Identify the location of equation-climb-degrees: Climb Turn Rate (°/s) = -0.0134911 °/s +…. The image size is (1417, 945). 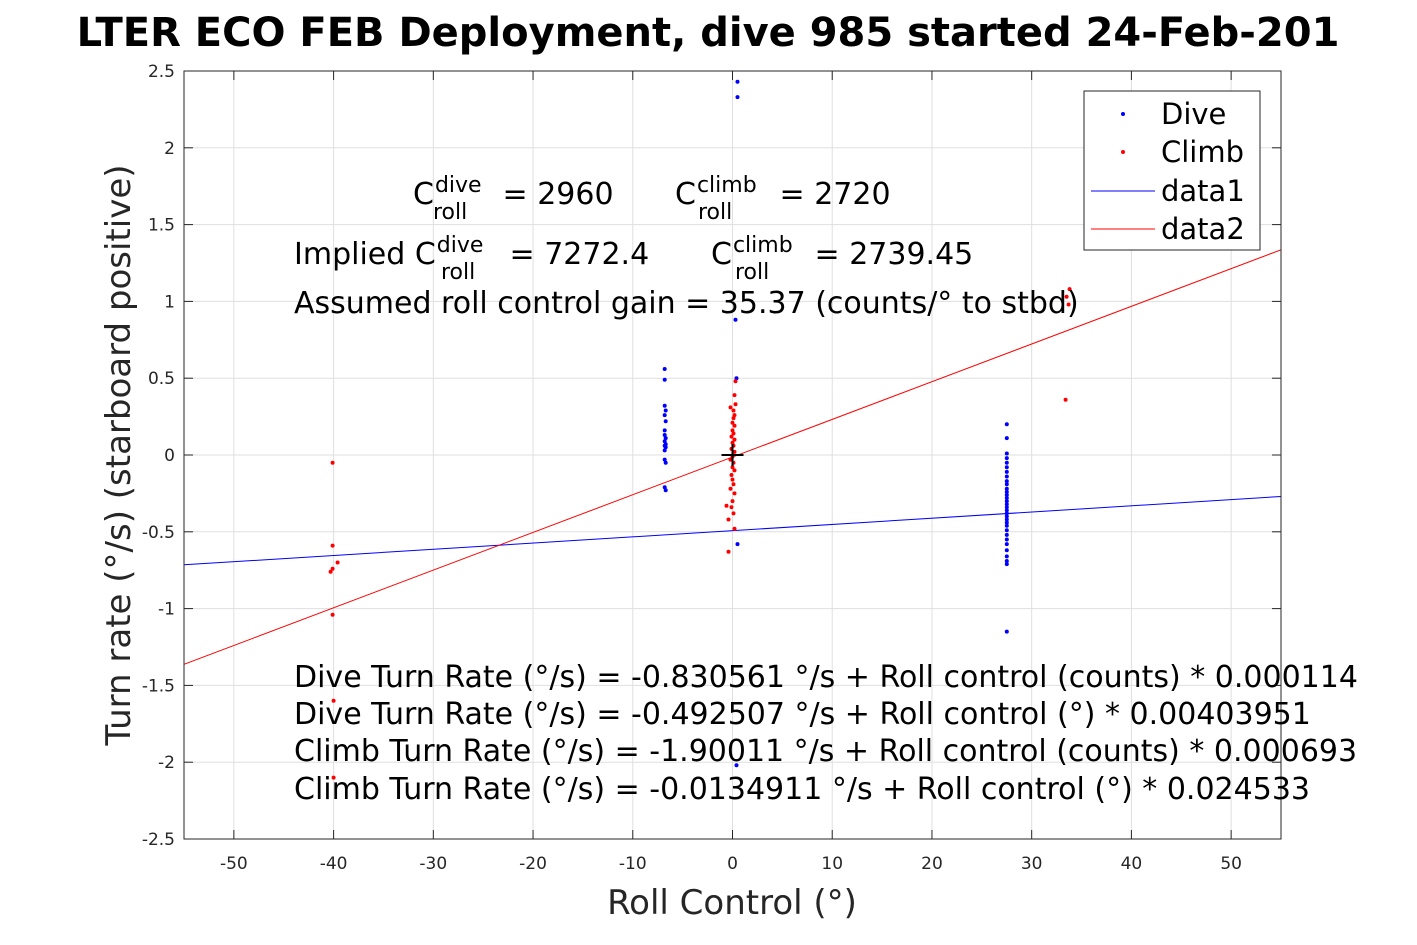
(802, 789).